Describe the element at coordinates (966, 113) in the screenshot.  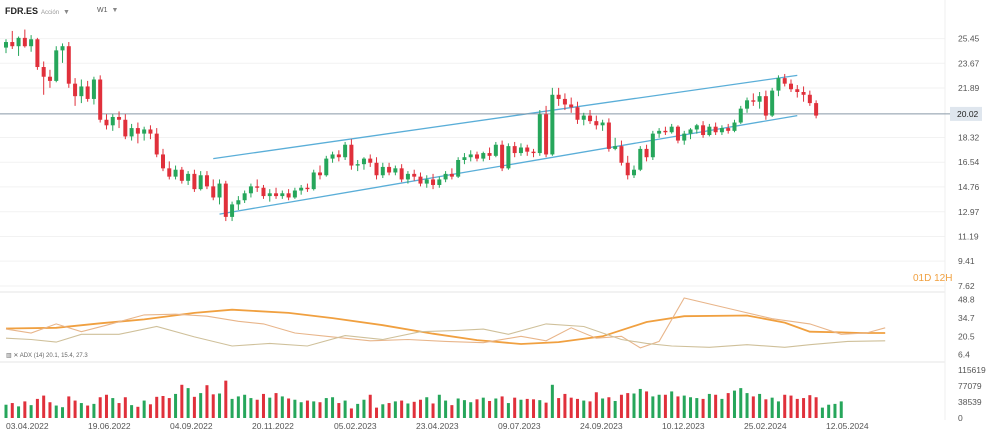
I see `current-price-tag` at that location.